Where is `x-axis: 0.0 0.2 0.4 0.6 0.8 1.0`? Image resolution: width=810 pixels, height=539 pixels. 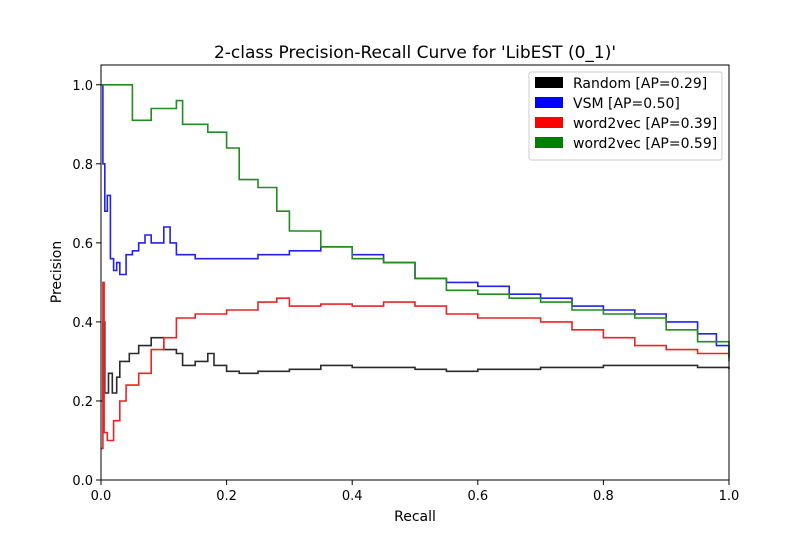
x-axis: 0.0 0.2 0.4 0.6 0.8 1.0 is located at coordinates (415, 492).